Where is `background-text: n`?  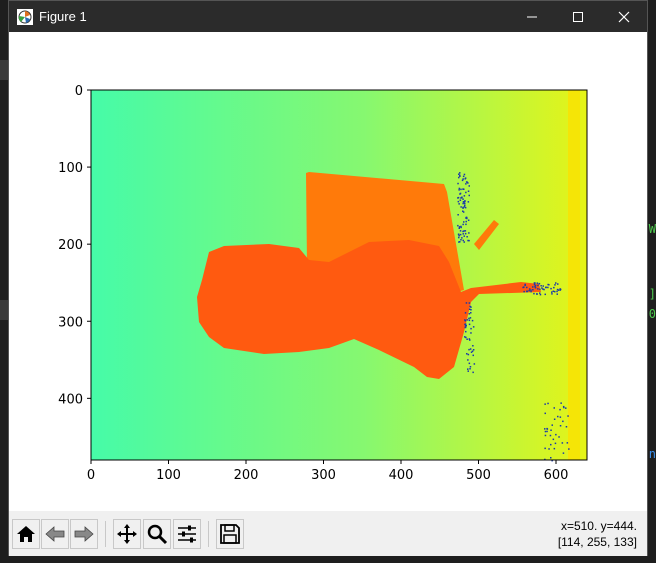
background-text: n is located at coordinates (652, 454).